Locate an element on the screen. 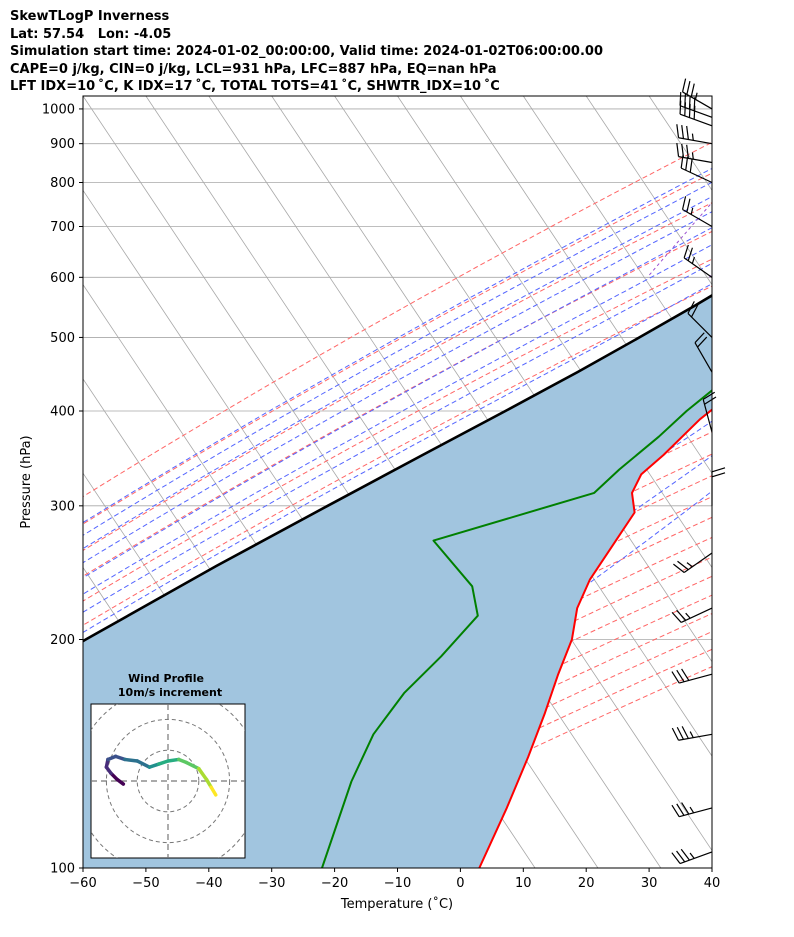 Image resolution: width=794 pixels, height=937 pixels. x-tick-label: 0 is located at coordinates (460, 883).